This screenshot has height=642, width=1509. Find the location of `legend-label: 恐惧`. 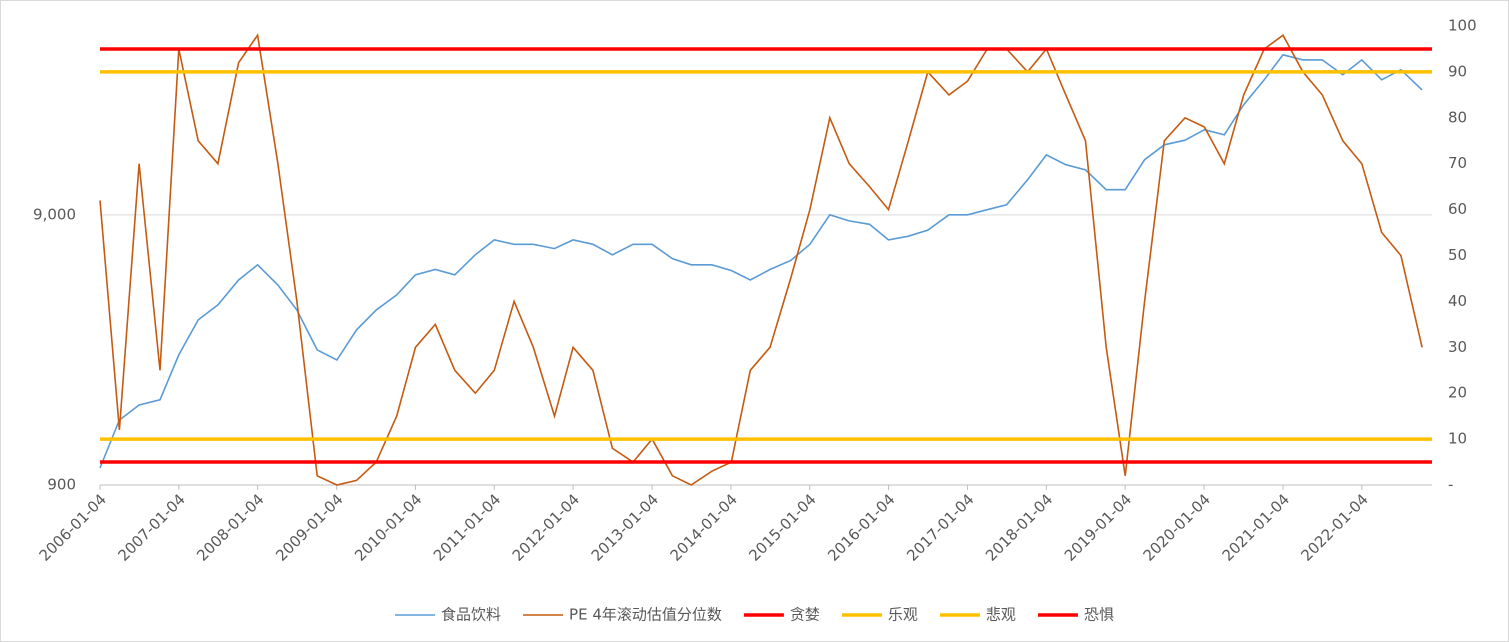

legend-label: 恐惧 is located at coordinates (1099, 615).